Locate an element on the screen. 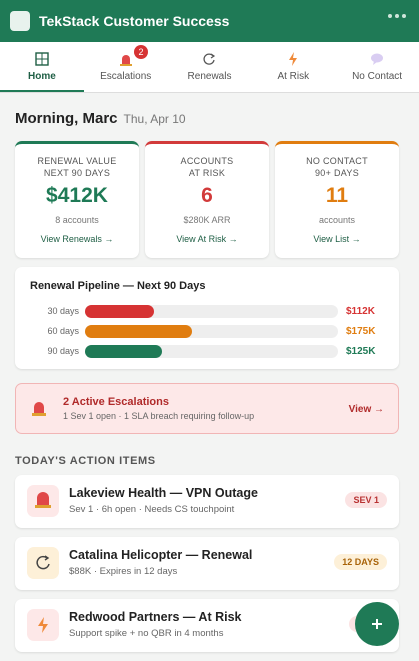 This screenshot has width=419, height=661. row-value: $125K is located at coordinates (361, 351).